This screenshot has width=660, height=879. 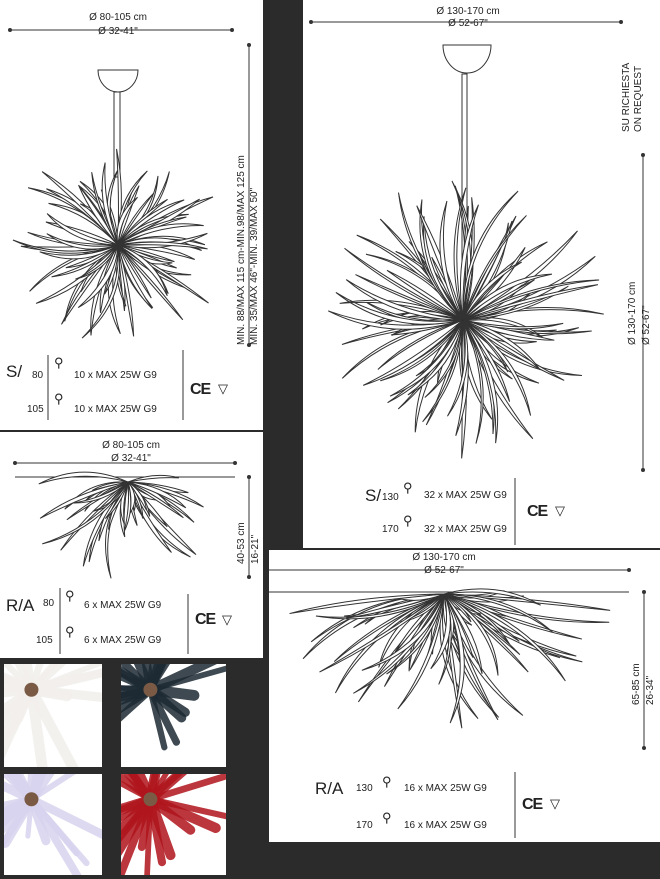 I want to click on ra-large-size-1: 130, so click(x=364, y=788).